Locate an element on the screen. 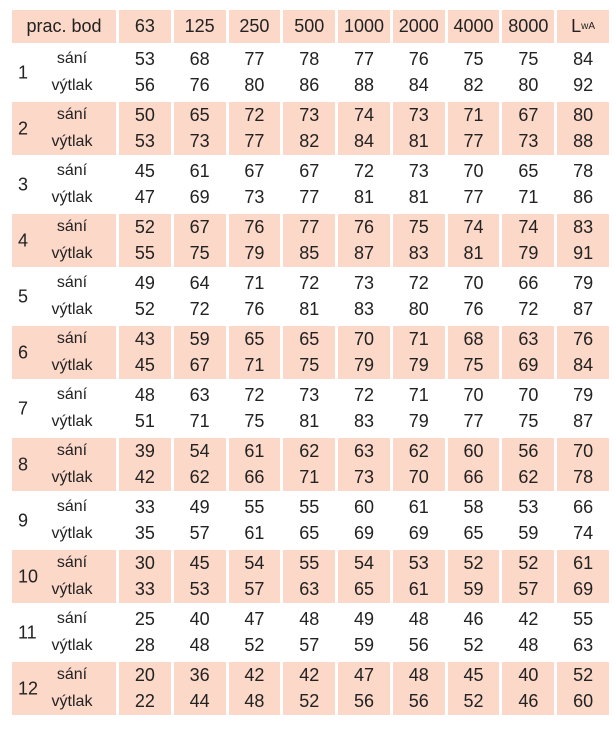 The width and height of the screenshot is (616, 734). intake-value: 25 is located at coordinates (144, 618).